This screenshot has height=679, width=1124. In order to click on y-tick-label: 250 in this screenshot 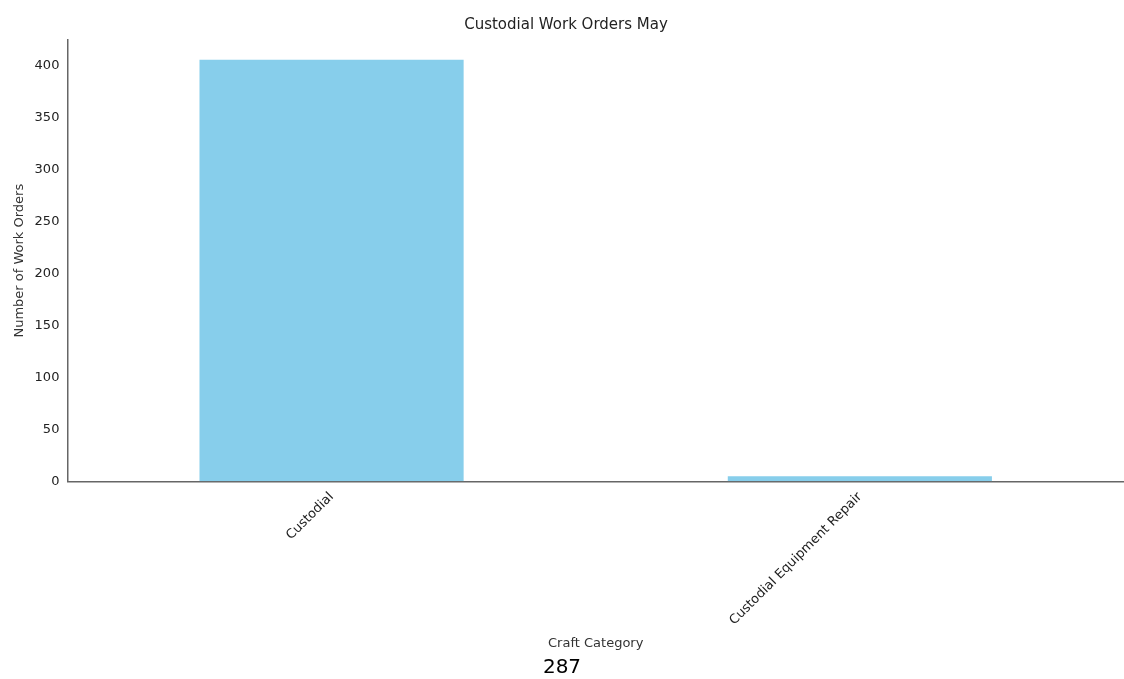, I will do `click(47, 221)`.